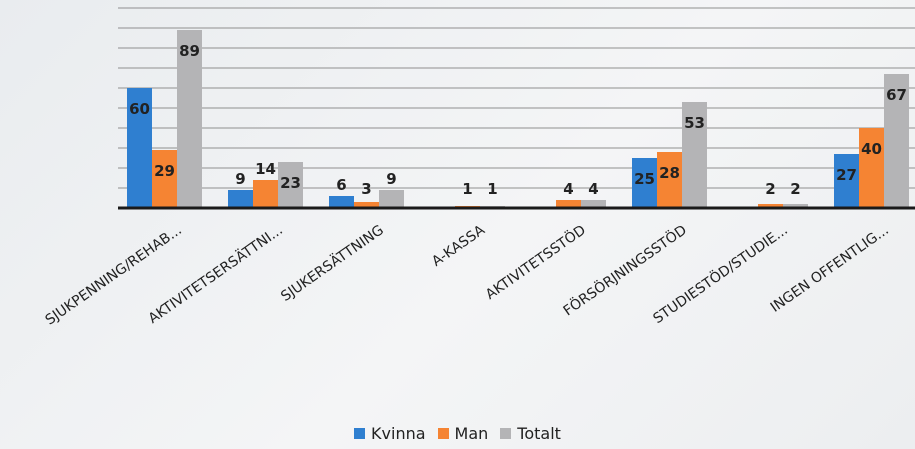 This screenshot has width=915, height=449. What do you see at coordinates (871, 149) in the screenshot?
I see `data-label: 40` at bounding box center [871, 149].